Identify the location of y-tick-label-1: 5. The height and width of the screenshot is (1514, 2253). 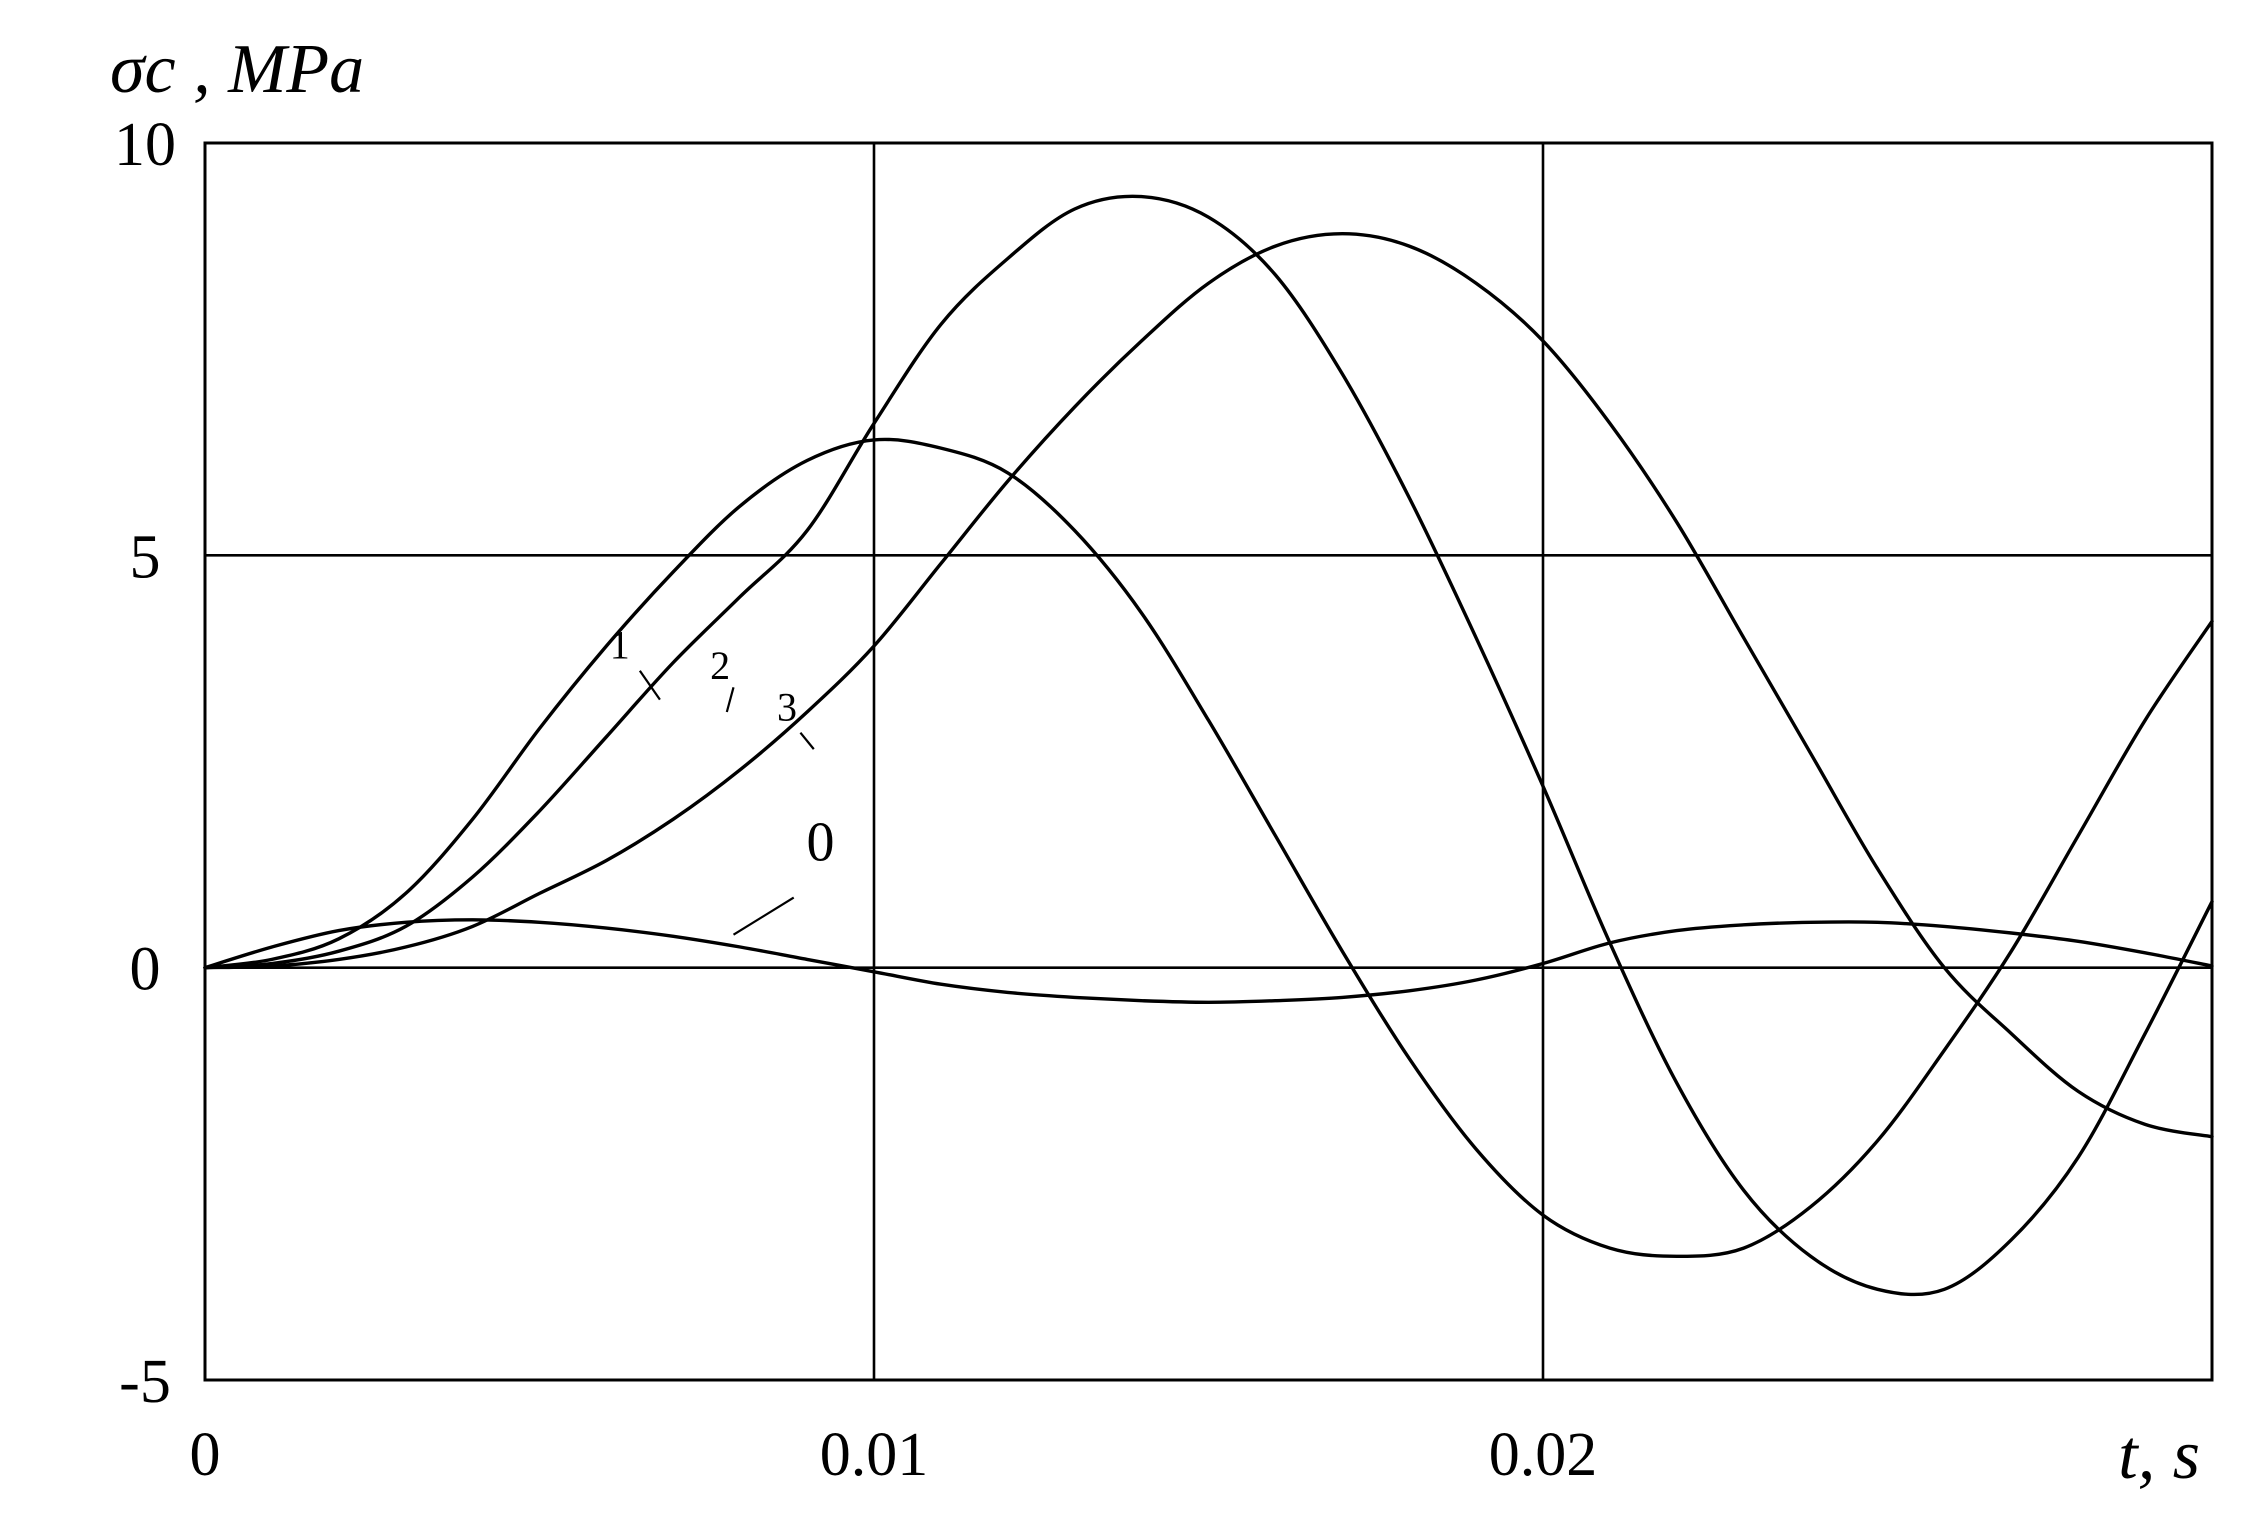
(145, 557).